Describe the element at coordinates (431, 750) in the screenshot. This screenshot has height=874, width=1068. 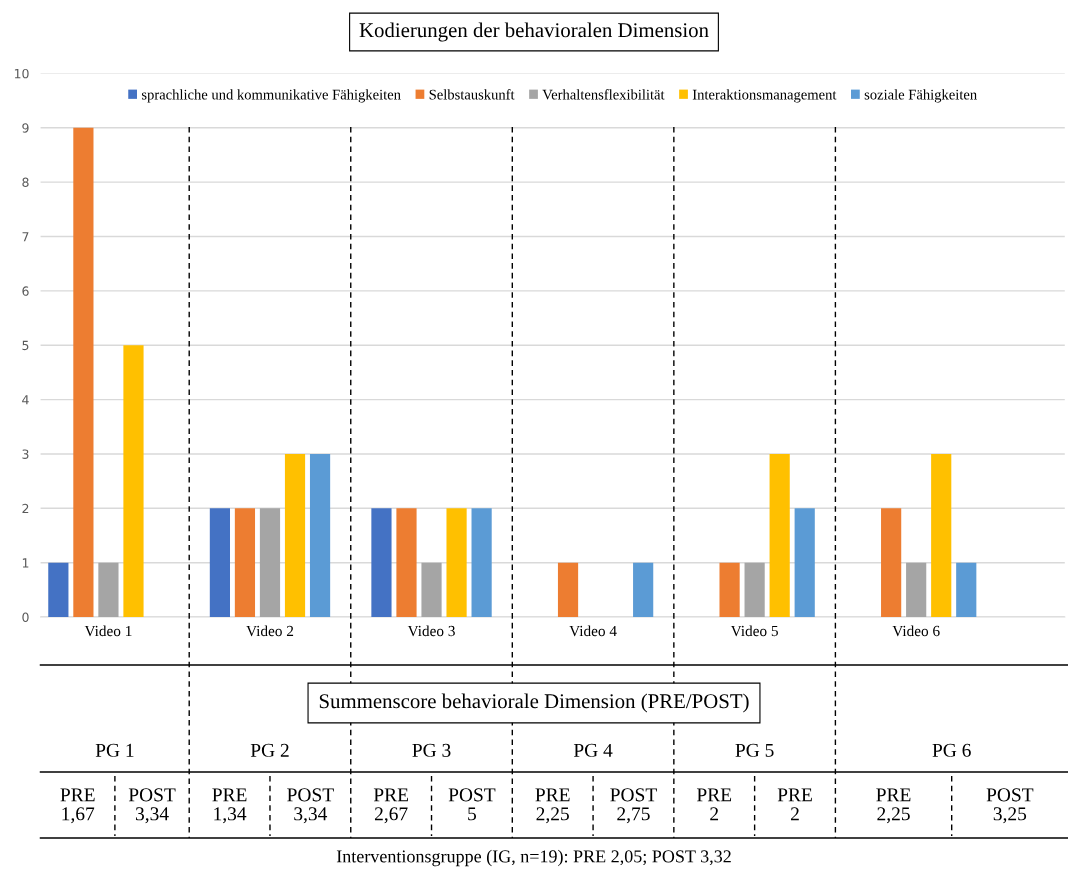
I see `text: PG 3` at that location.